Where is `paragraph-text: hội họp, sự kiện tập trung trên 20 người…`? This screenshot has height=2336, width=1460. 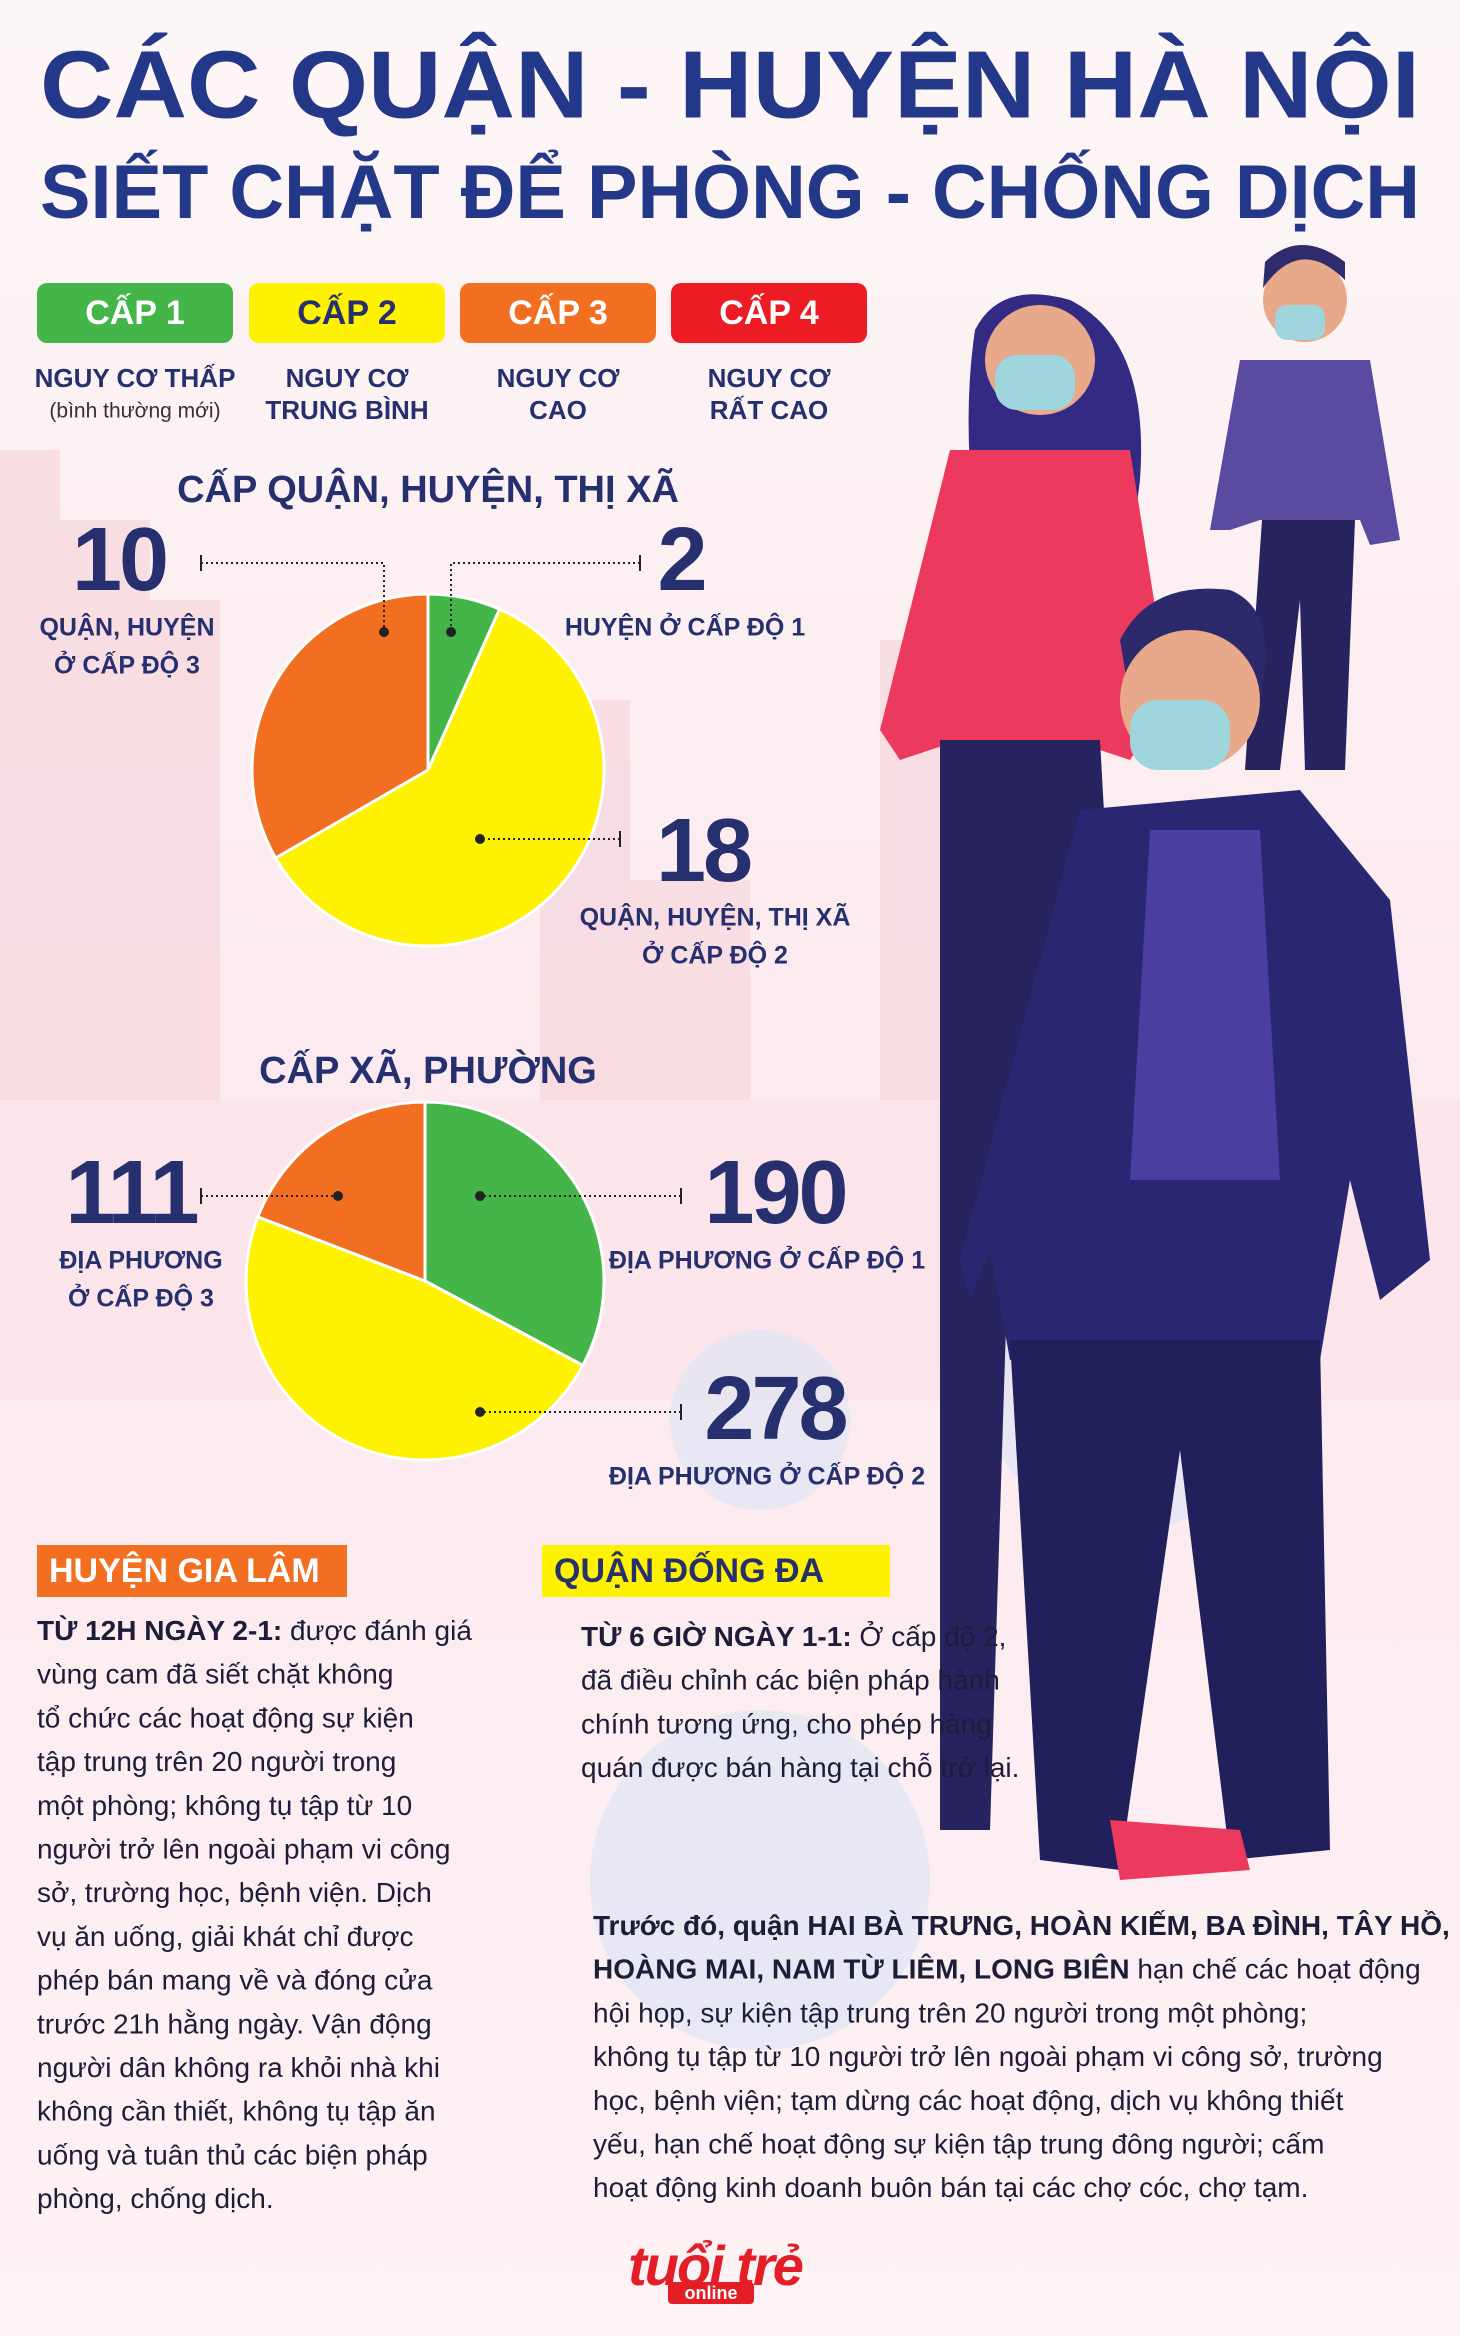
paragraph-text: hội họp, sự kiện tập trung trên 20 người… is located at coordinates (950, 2013).